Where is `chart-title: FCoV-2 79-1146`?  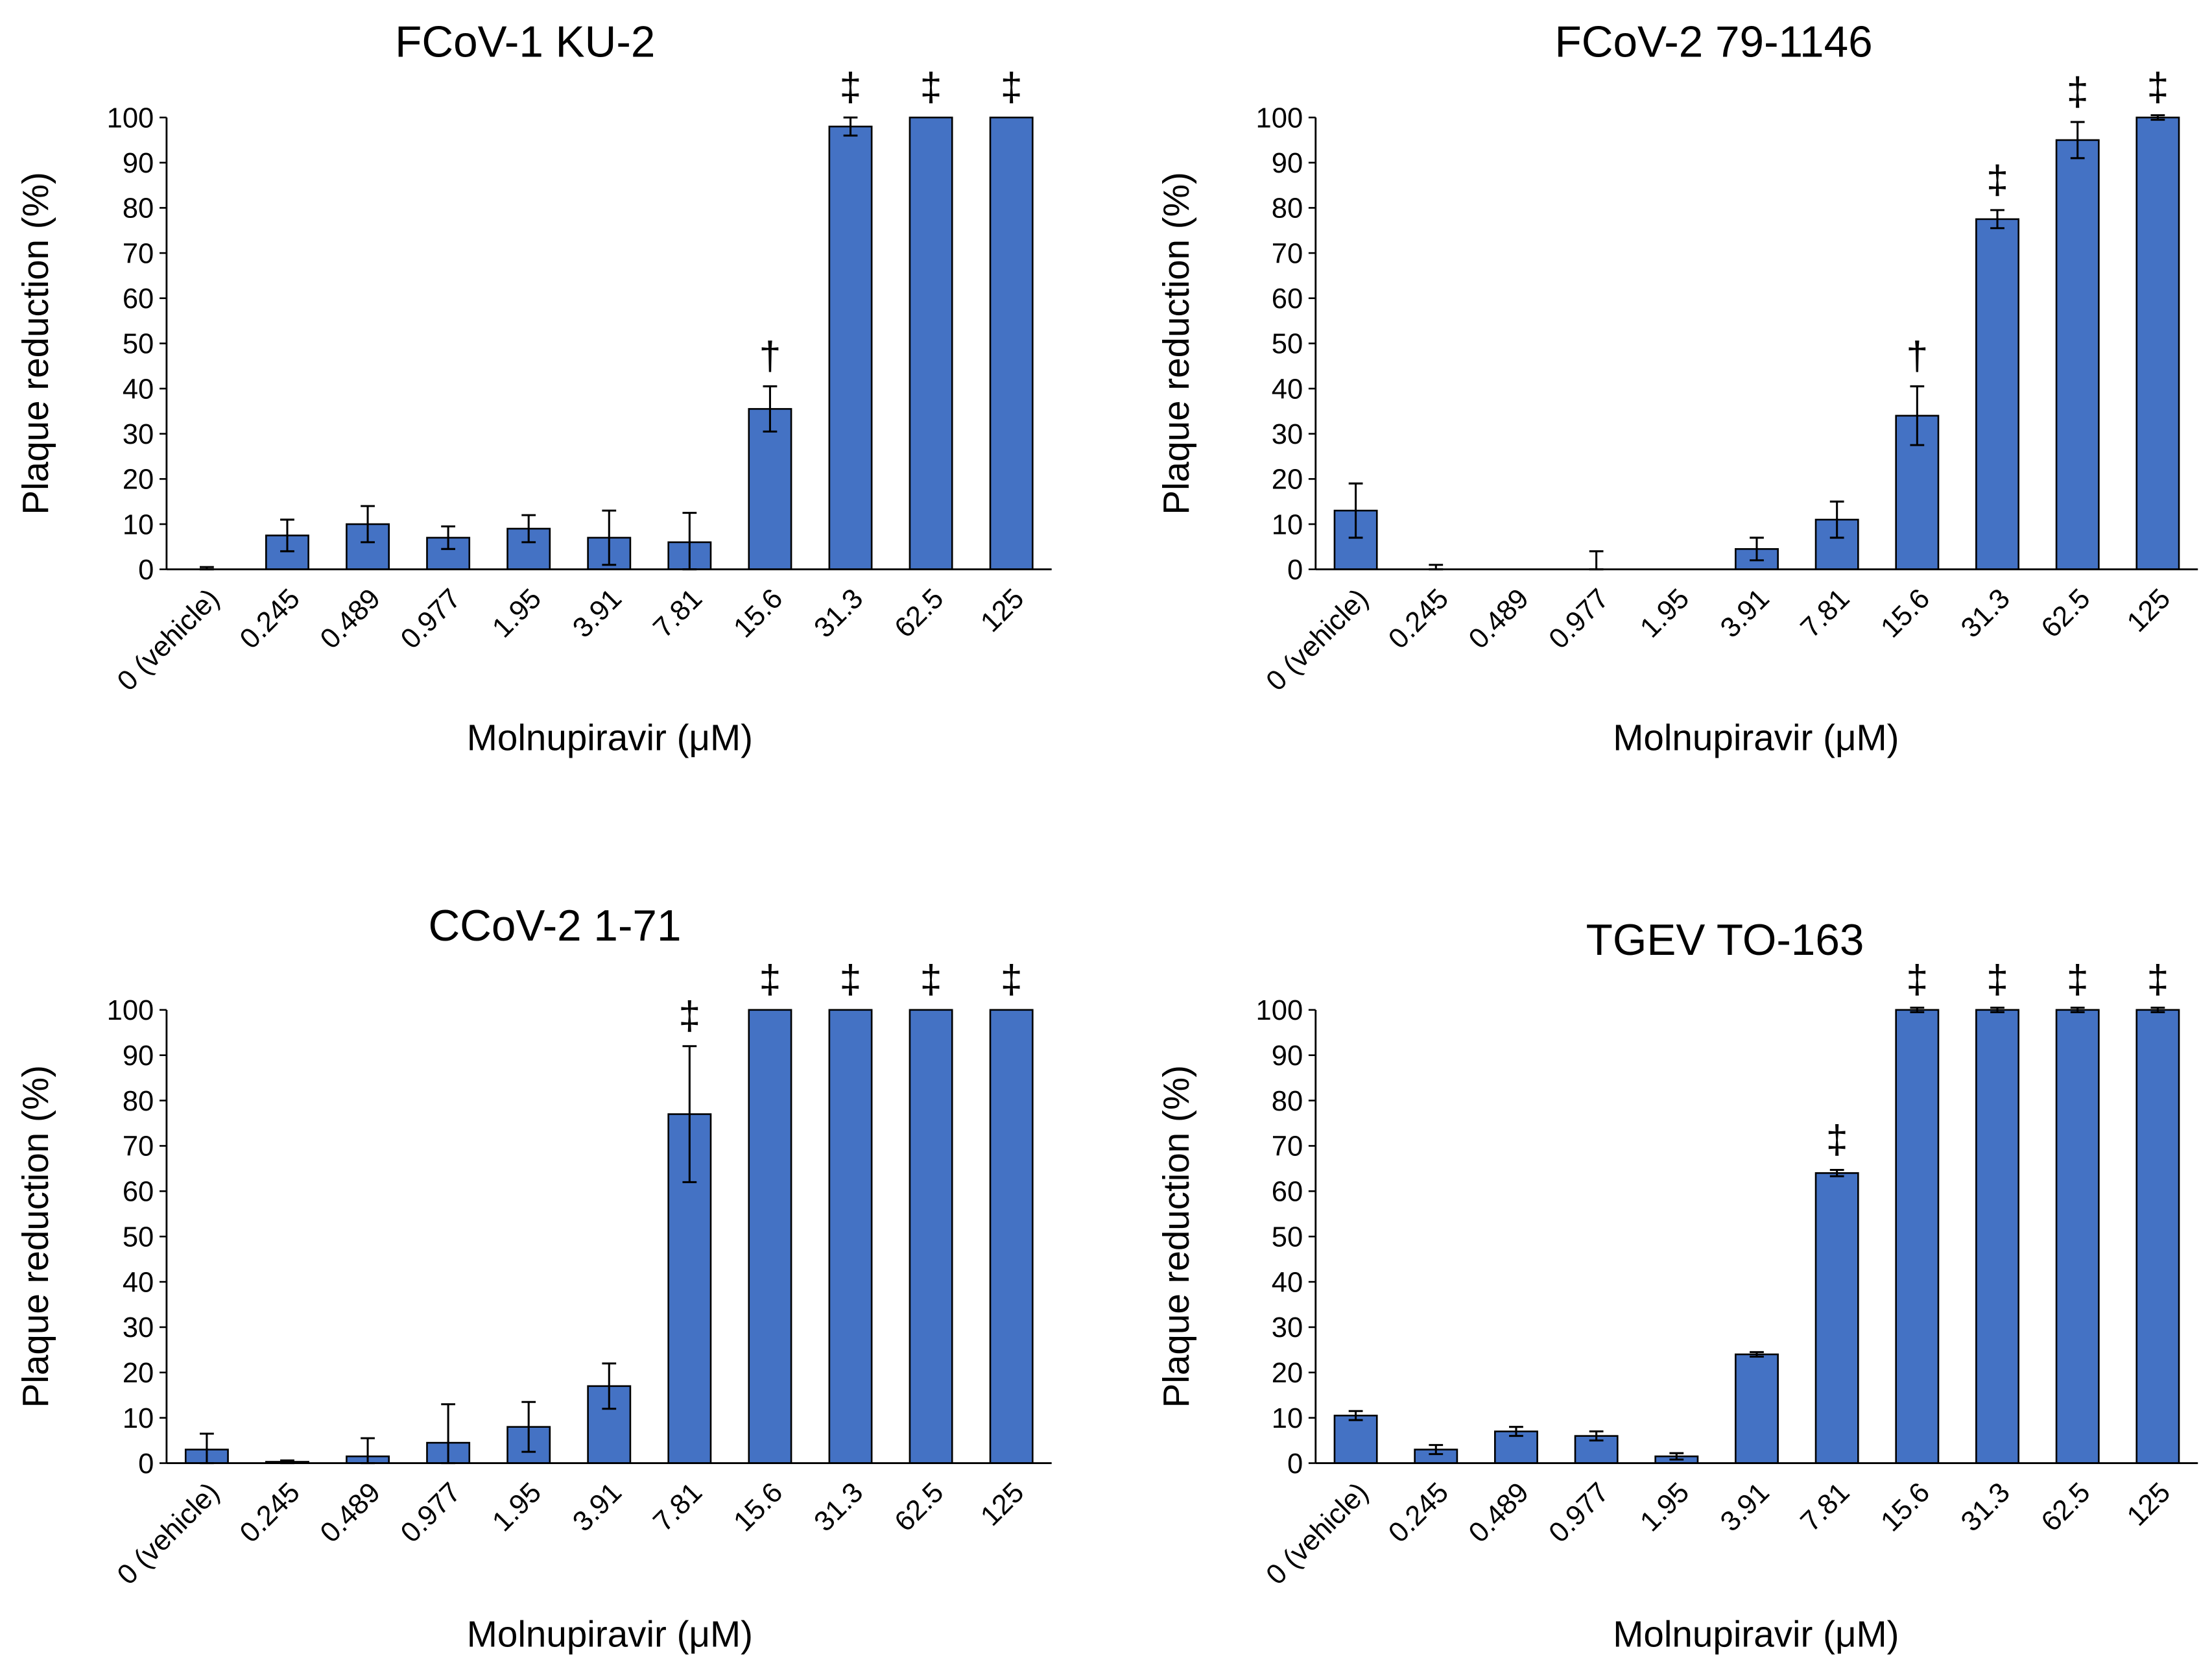 chart-title: FCoV-2 79-1146 is located at coordinates (1714, 42).